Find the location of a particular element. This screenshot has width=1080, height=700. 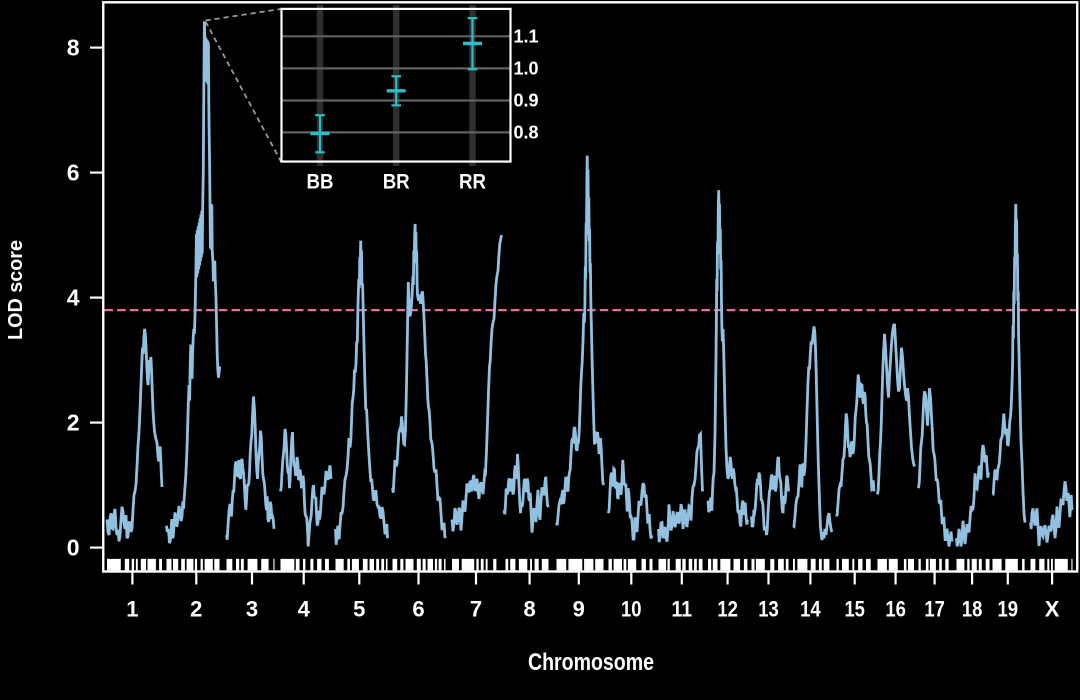

svg-text: 11 is located at coordinates (682, 609).